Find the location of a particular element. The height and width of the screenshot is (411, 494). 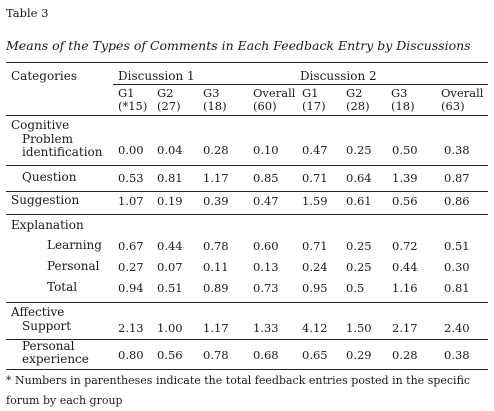

table-cell: 2.13 is located at coordinates (131, 328).